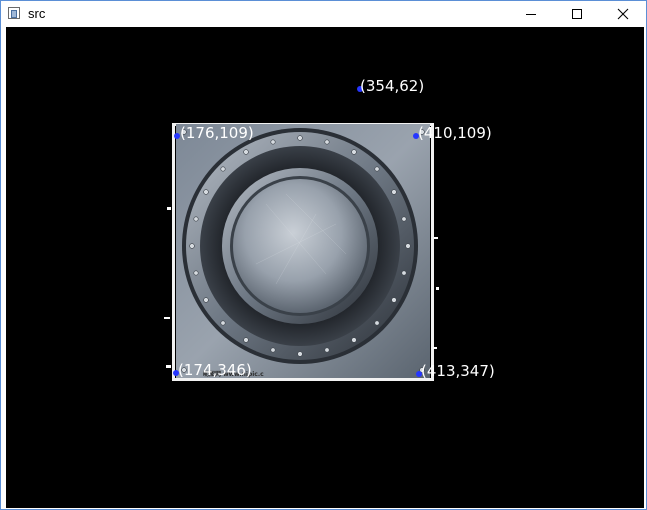  I want to click on maximize-icon, so click(577, 14).